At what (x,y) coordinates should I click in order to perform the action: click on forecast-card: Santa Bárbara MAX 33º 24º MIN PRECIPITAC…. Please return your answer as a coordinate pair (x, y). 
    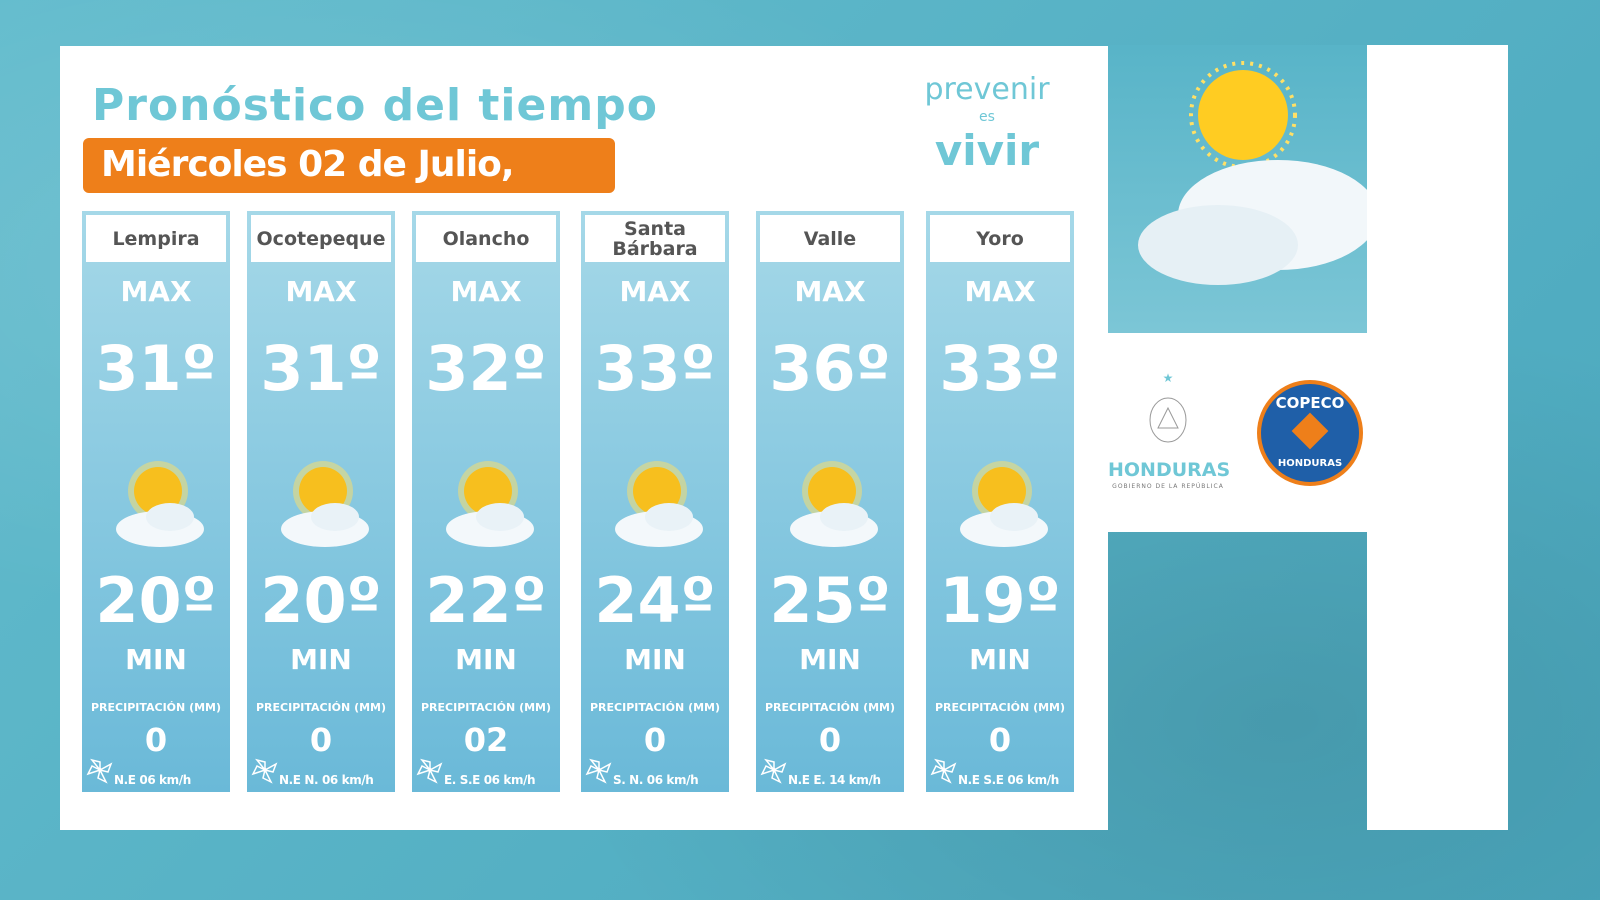
    Looking at the image, I should click on (655, 501).